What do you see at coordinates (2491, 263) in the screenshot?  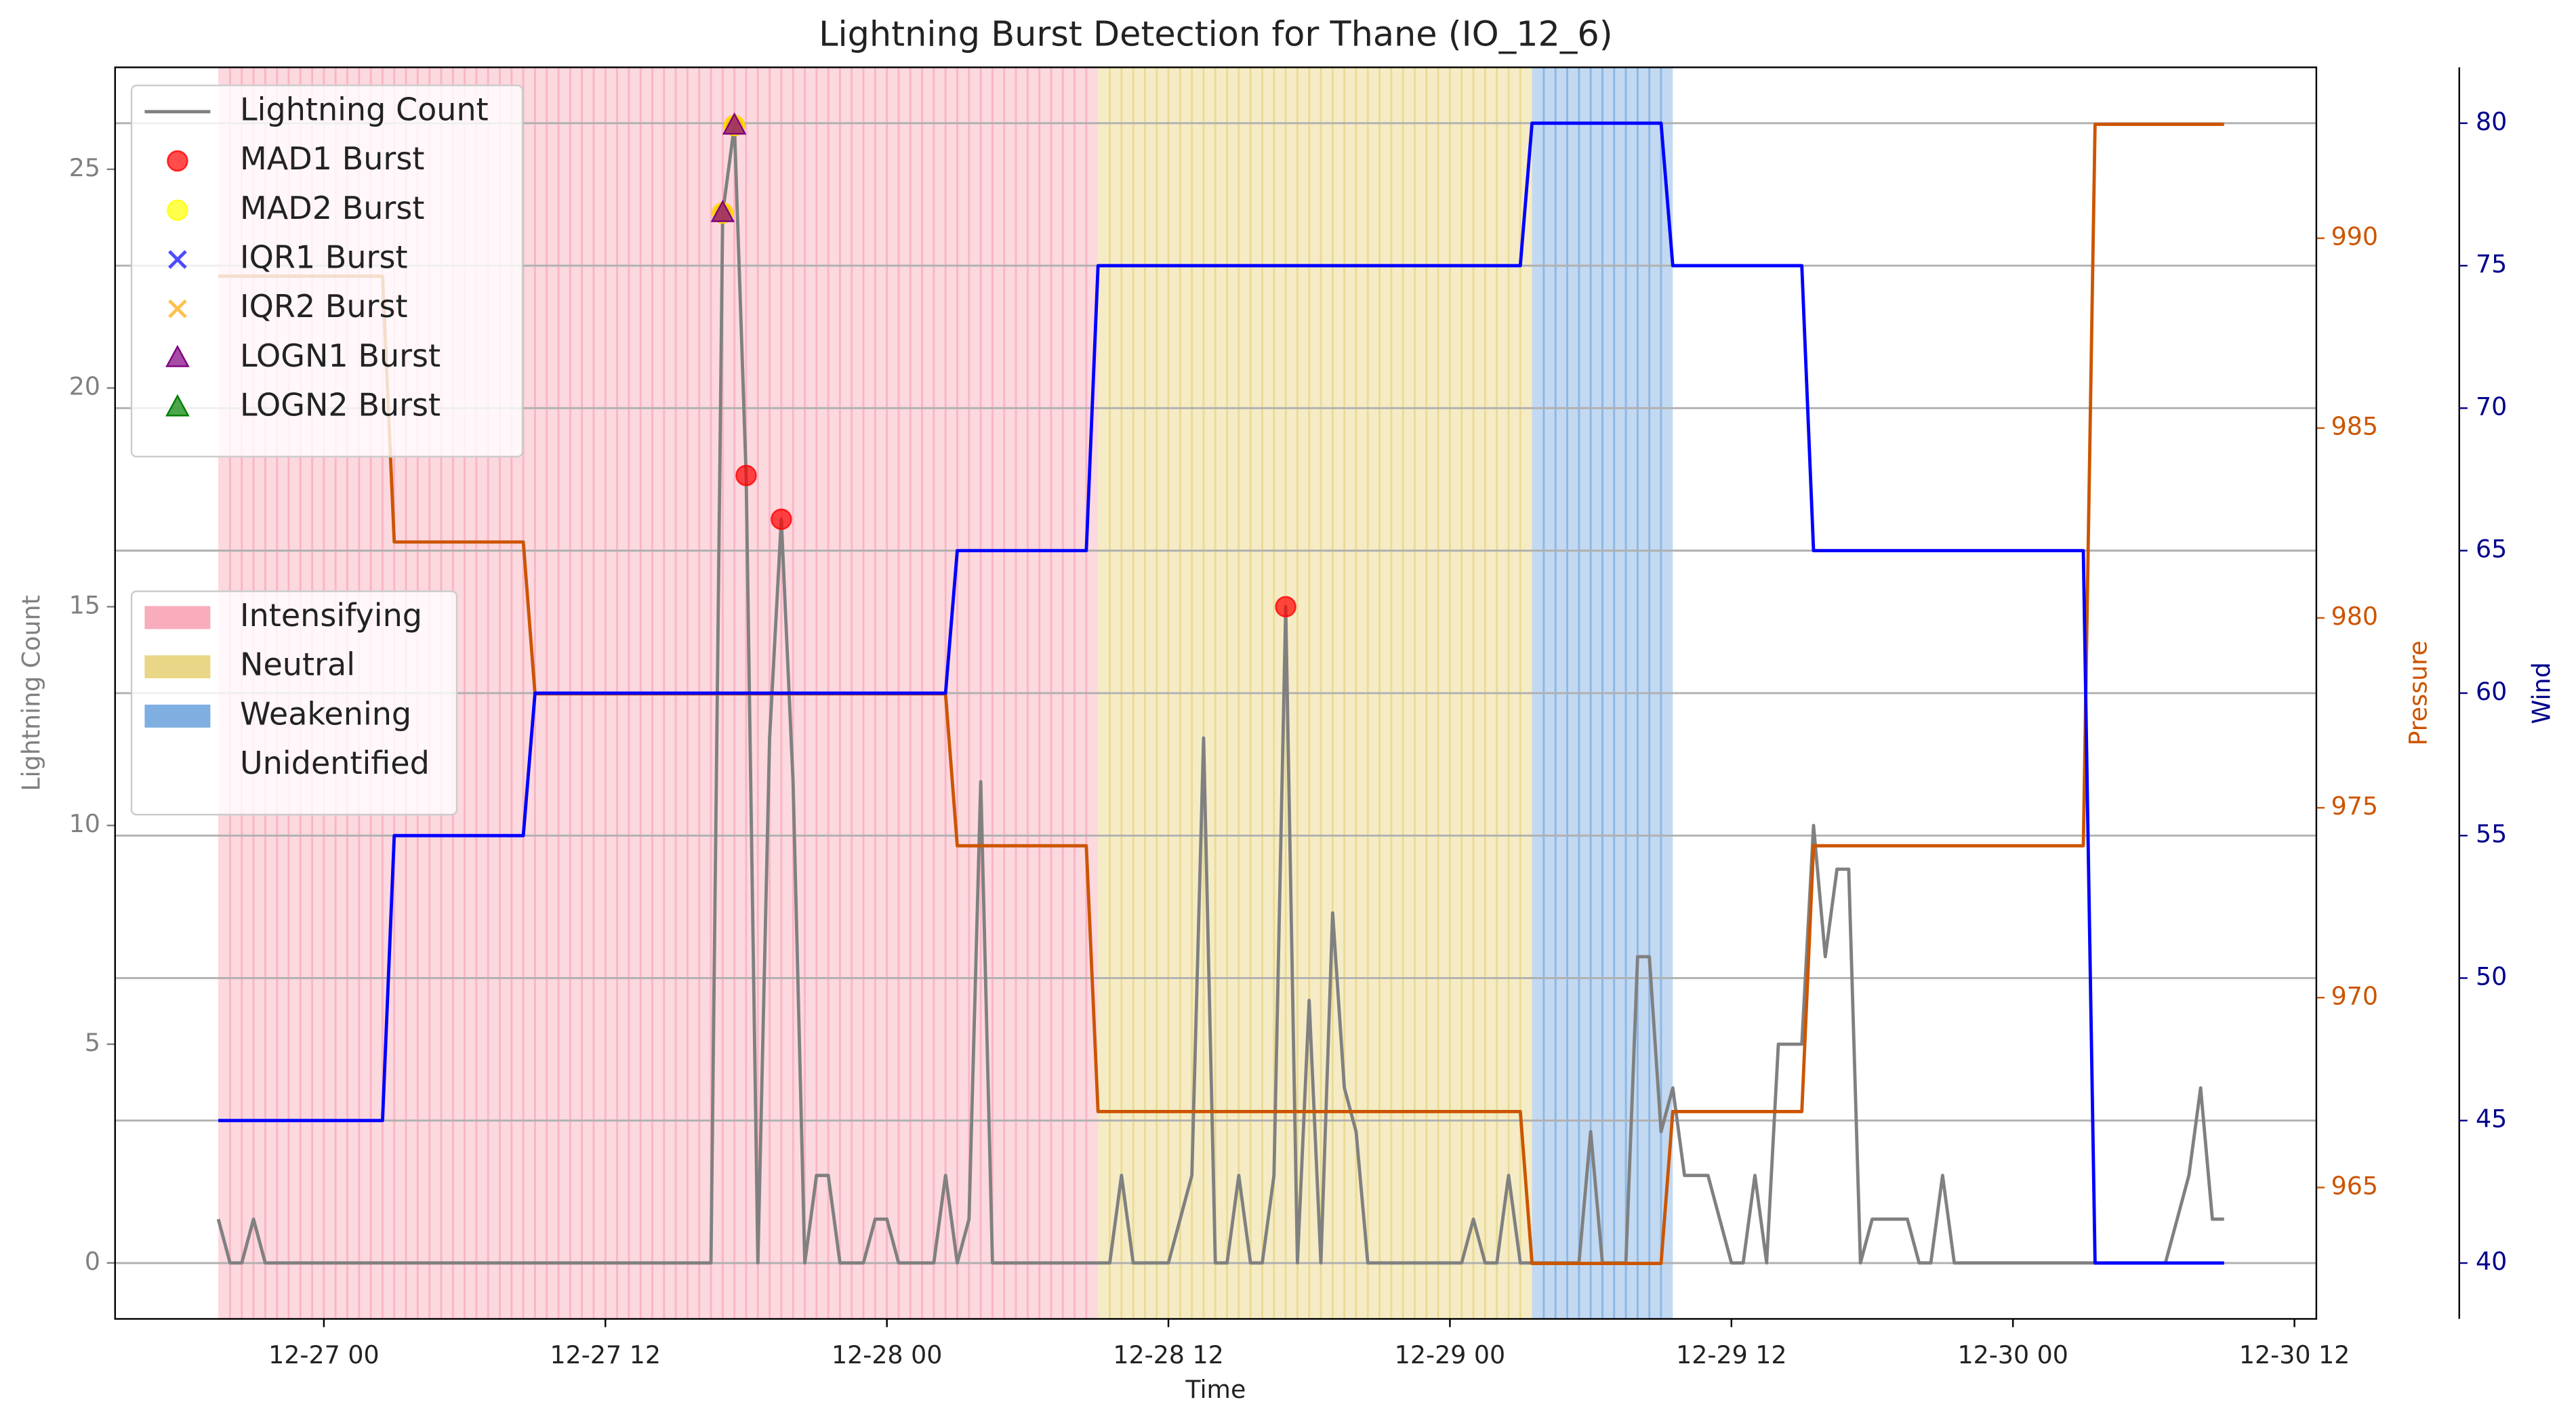 I see `wind-tick-label: 75` at bounding box center [2491, 263].